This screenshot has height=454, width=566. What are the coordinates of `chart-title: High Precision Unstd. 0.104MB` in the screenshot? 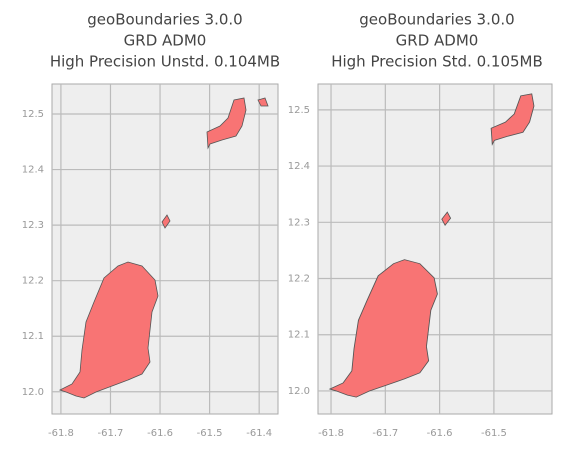 It's located at (165, 62).